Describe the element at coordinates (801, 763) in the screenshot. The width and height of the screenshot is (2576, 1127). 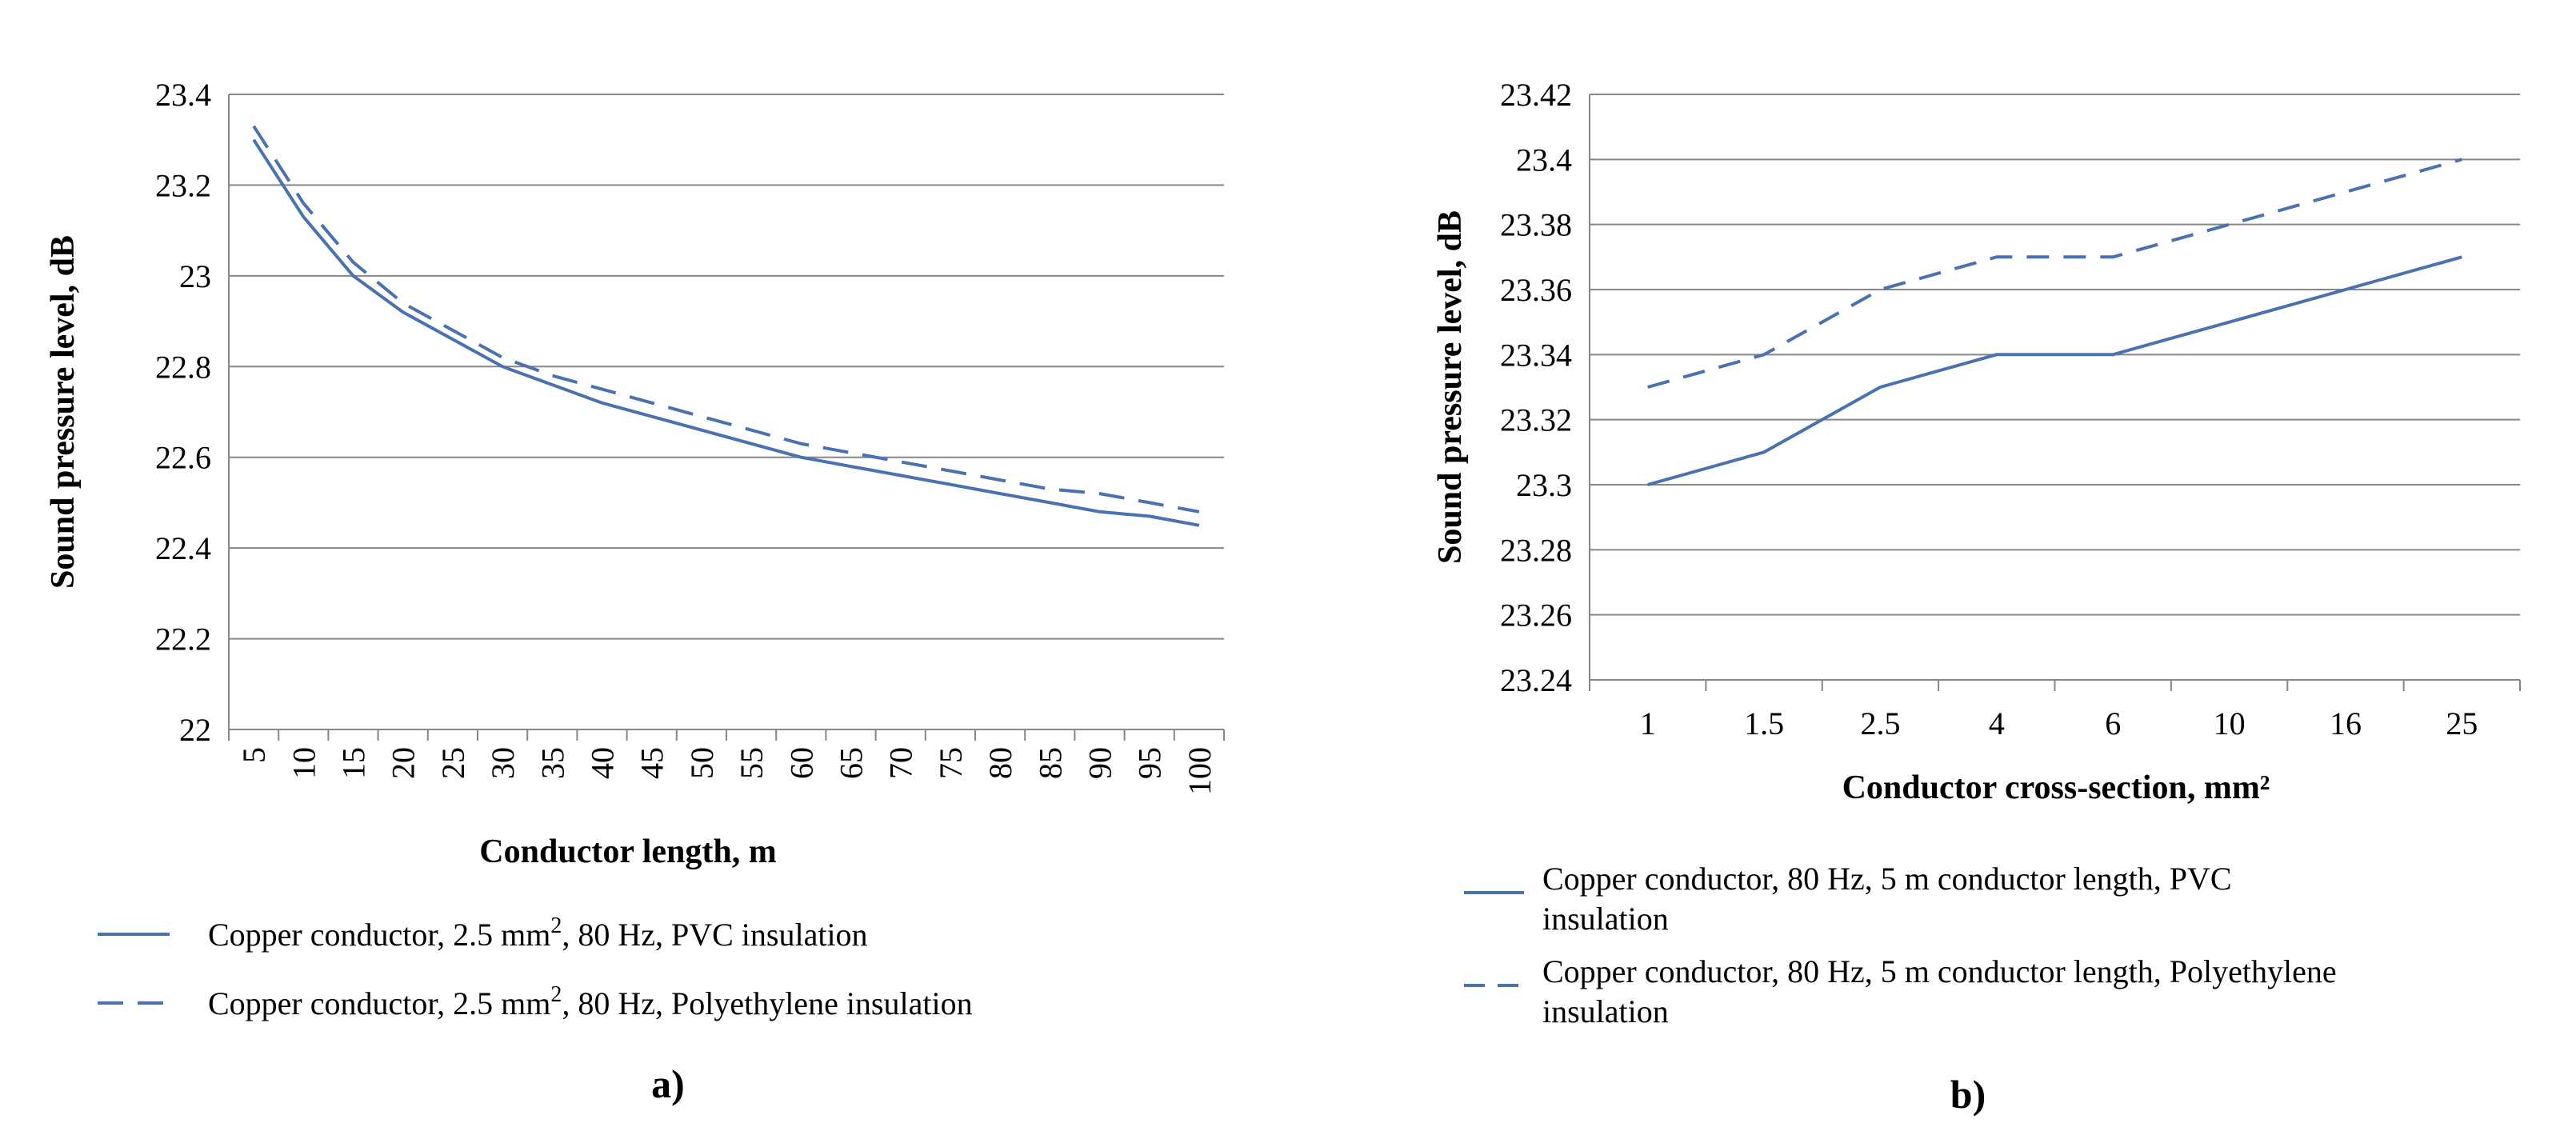
I see `chart-a-x-tick-label: 60` at that location.